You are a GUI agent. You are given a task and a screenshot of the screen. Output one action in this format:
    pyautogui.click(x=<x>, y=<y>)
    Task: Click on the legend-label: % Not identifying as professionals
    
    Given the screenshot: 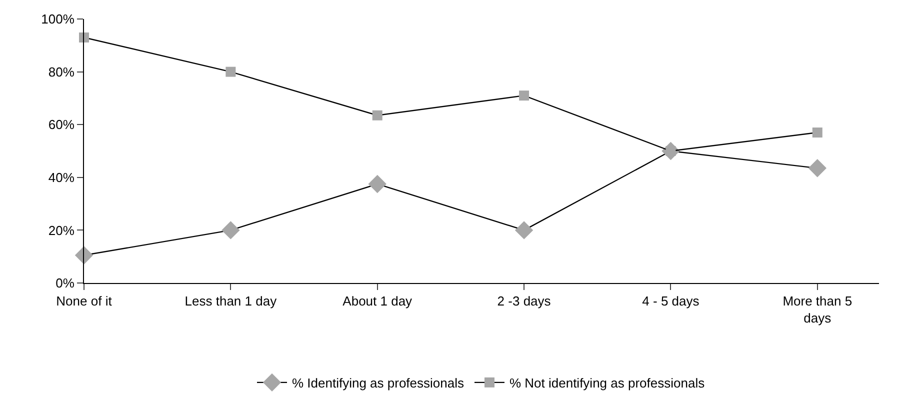 What is the action you would take?
    pyautogui.click(x=607, y=383)
    